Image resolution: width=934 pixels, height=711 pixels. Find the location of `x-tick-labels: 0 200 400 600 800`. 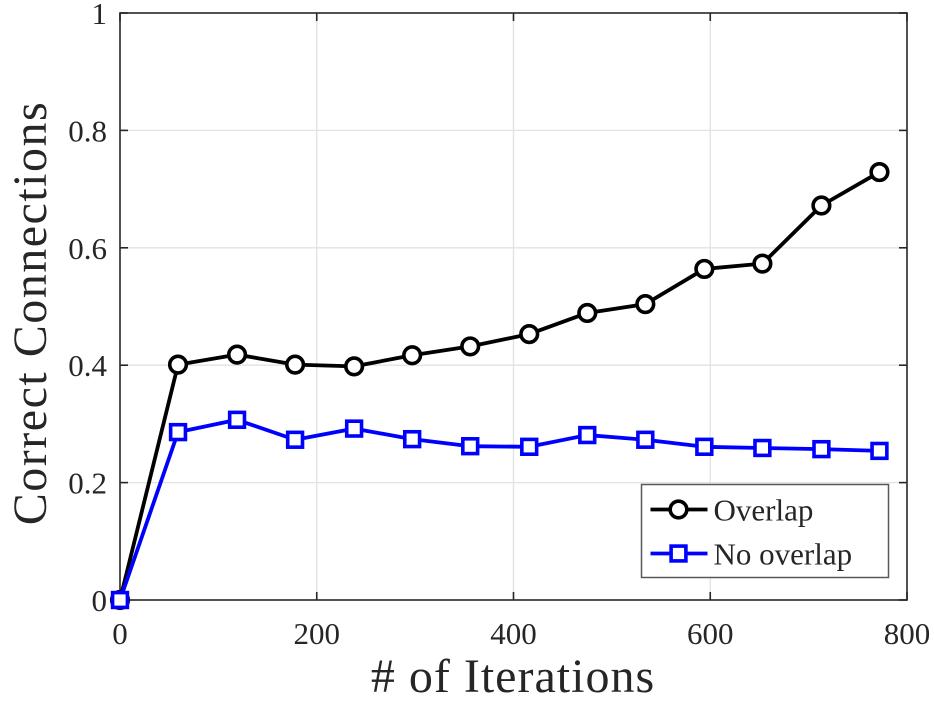

x-tick-labels: 0 200 400 600 800 is located at coordinates (521, 633).